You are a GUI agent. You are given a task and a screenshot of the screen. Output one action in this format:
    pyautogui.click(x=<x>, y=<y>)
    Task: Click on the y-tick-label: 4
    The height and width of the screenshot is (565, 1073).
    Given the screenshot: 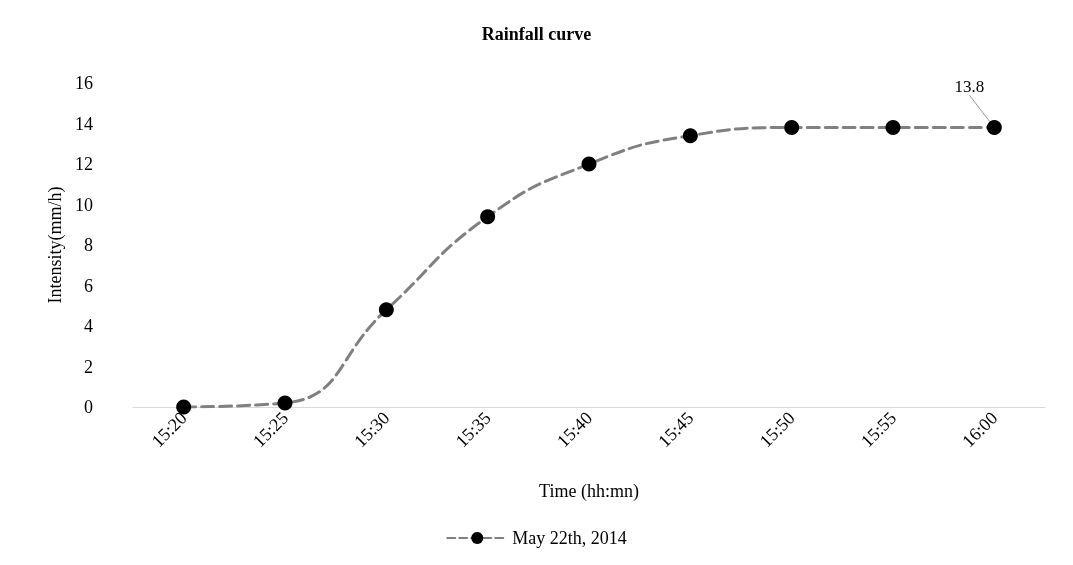 What is the action you would take?
    pyautogui.click(x=88, y=326)
    